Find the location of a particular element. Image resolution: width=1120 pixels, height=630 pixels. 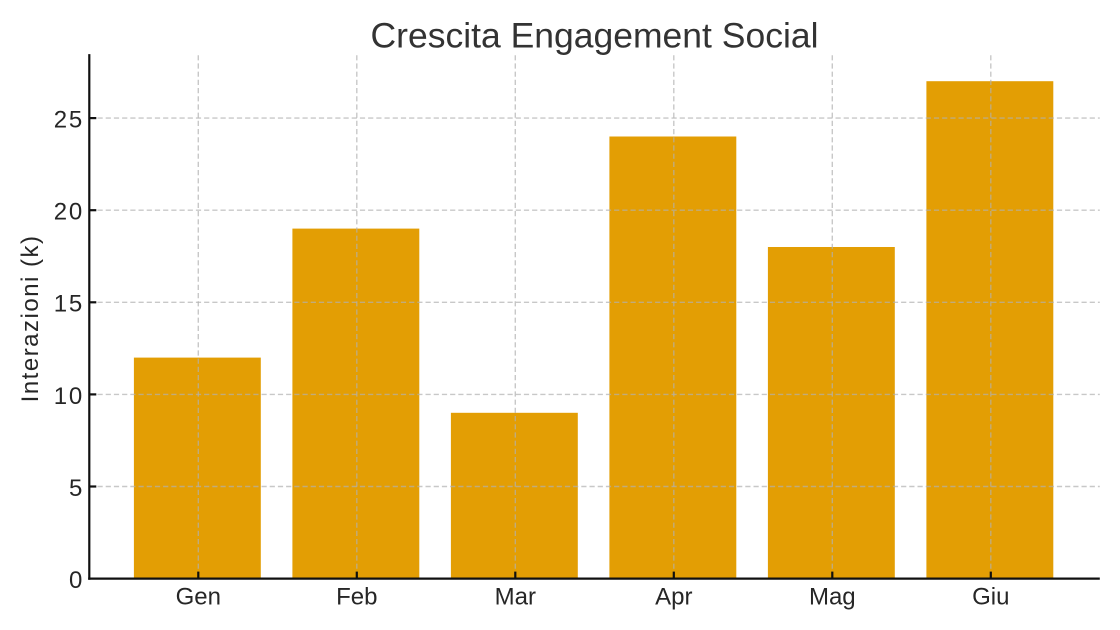

svg-text: 0 is located at coordinates (76, 580).